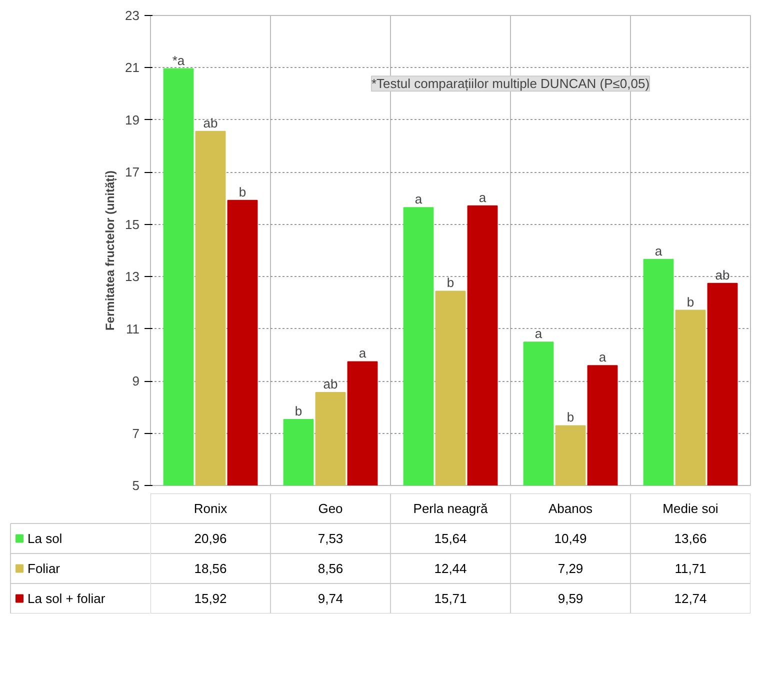 This screenshot has height=681, width=772. I want to click on data-label: 12,74, so click(690, 598).